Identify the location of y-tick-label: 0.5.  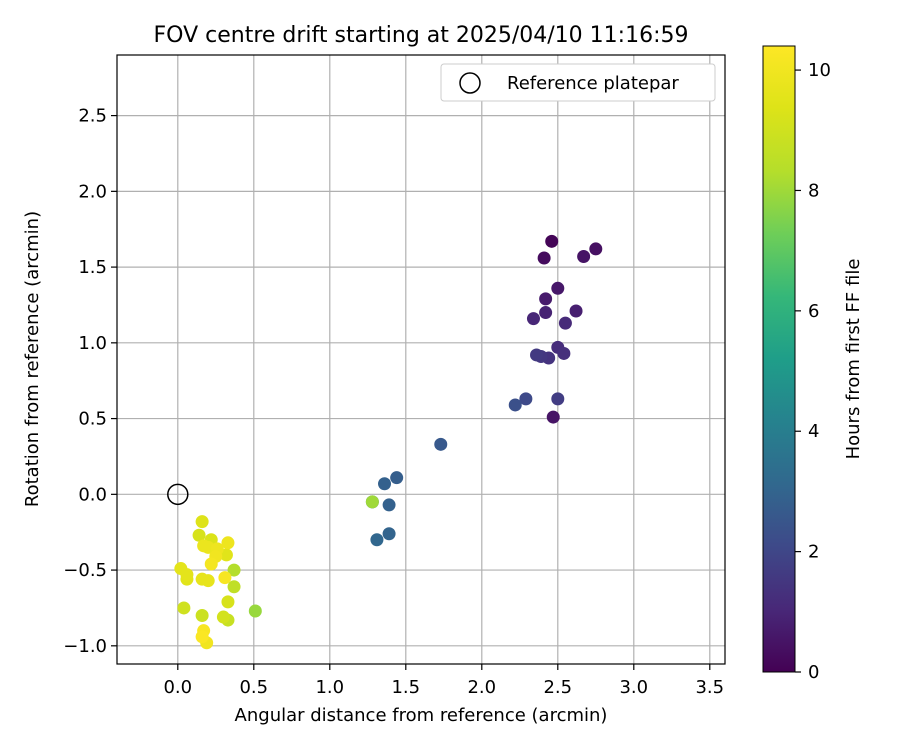
(92, 419).